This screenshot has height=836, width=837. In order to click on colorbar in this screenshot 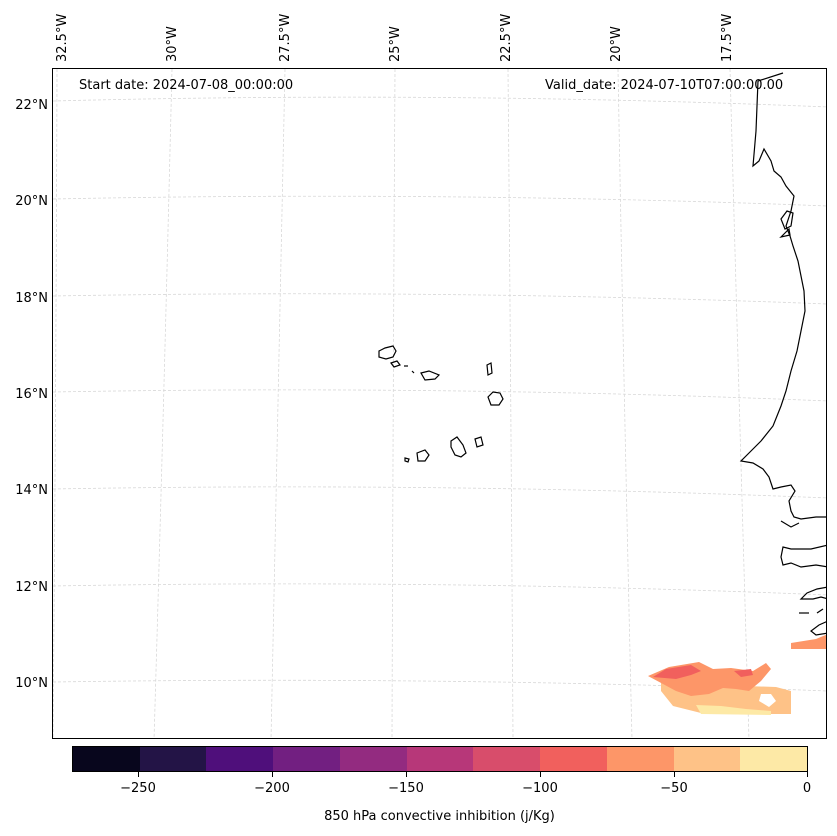, I will do `click(440, 759)`.